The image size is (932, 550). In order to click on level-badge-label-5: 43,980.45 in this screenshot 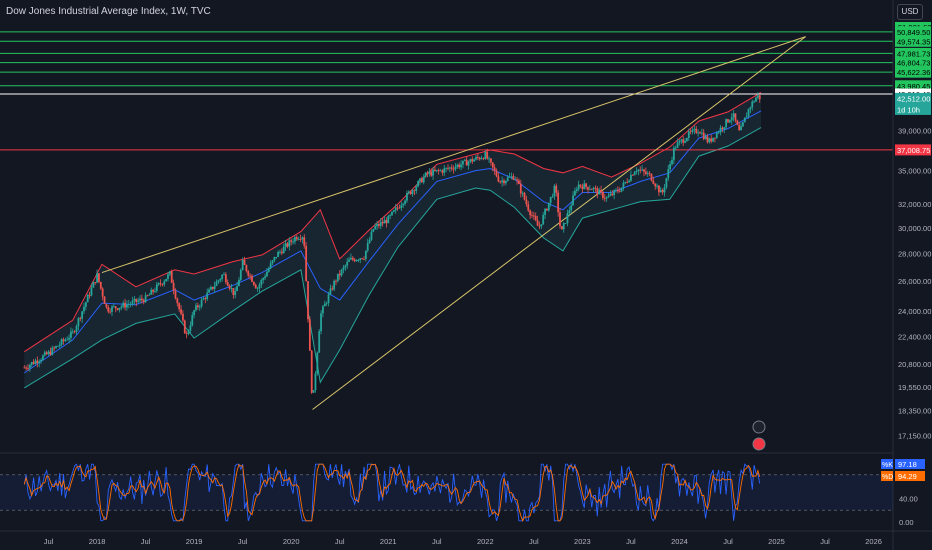, I will do `click(913, 86)`.